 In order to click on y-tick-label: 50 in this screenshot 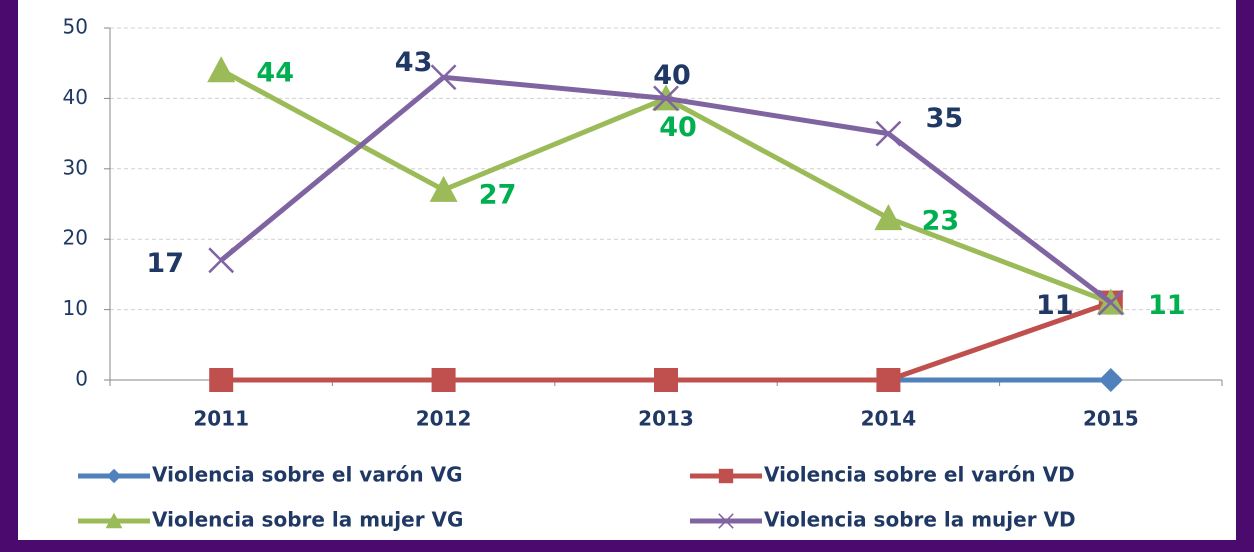, I will do `click(75, 27)`.